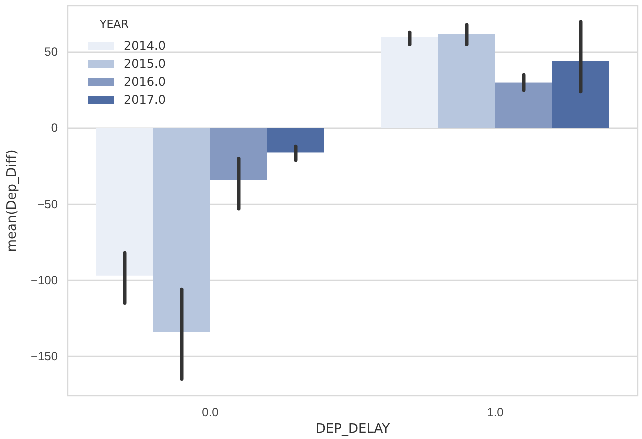  Describe the element at coordinates (145, 64) in the screenshot. I see `legend-label: 2015.0` at that location.